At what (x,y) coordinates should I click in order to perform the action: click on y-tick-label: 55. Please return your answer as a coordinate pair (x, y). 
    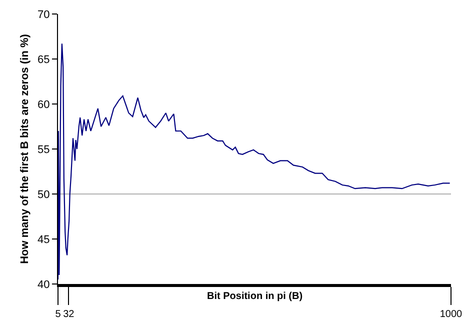
    Looking at the image, I should click on (44, 150).